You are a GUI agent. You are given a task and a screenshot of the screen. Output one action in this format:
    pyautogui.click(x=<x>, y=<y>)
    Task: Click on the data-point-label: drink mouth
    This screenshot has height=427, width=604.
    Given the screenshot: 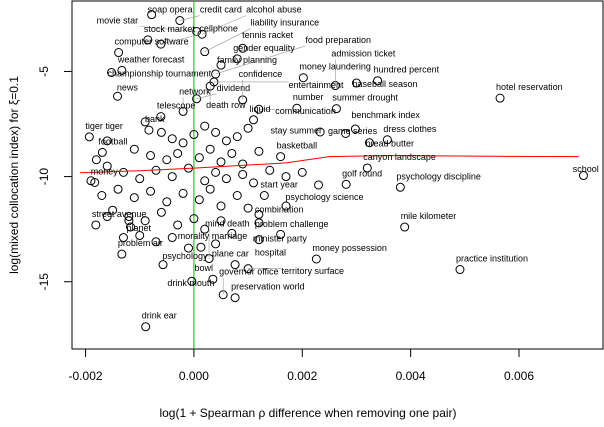 What is the action you would take?
    pyautogui.click(x=190, y=283)
    